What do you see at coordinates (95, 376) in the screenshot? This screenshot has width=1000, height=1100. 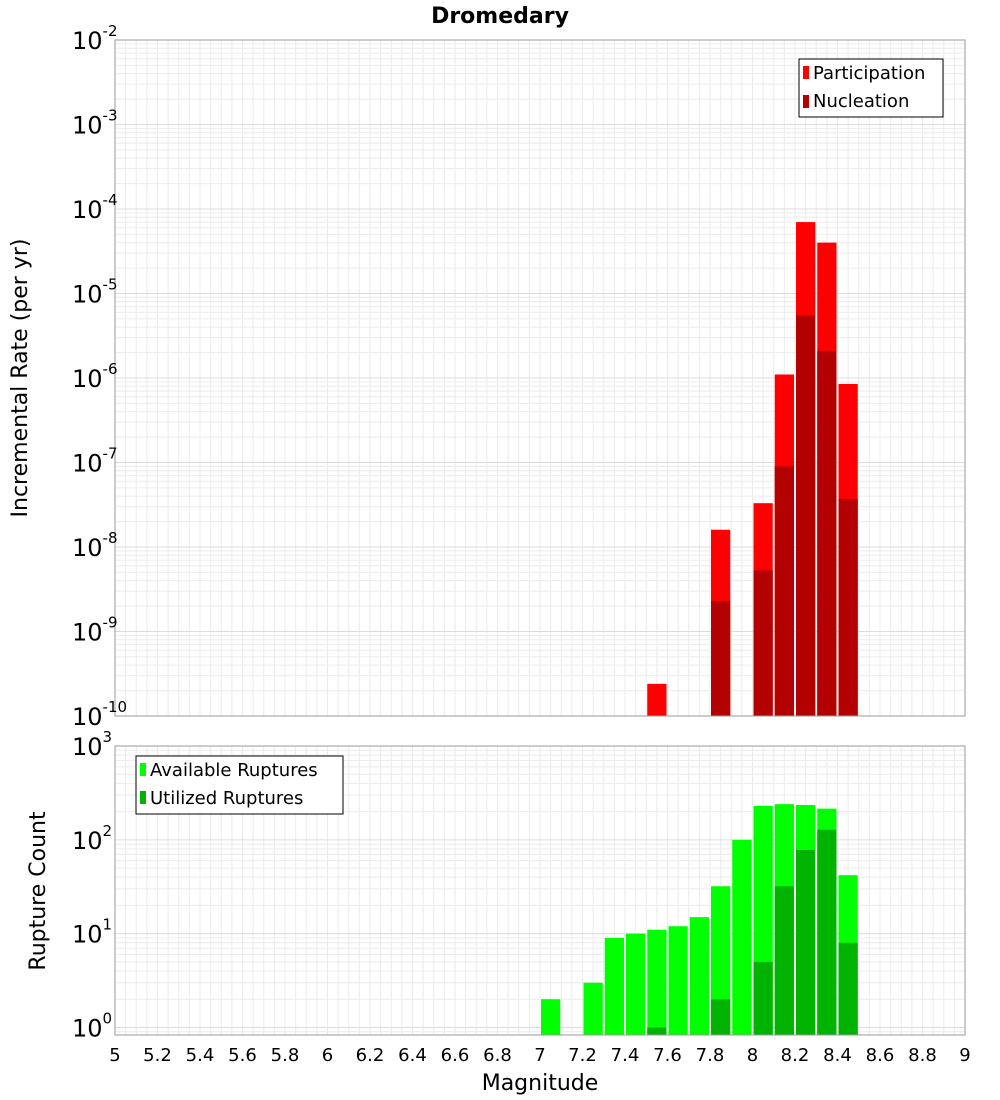 I see `top-y-tick-label: 10⁻⁶` at bounding box center [95, 376].